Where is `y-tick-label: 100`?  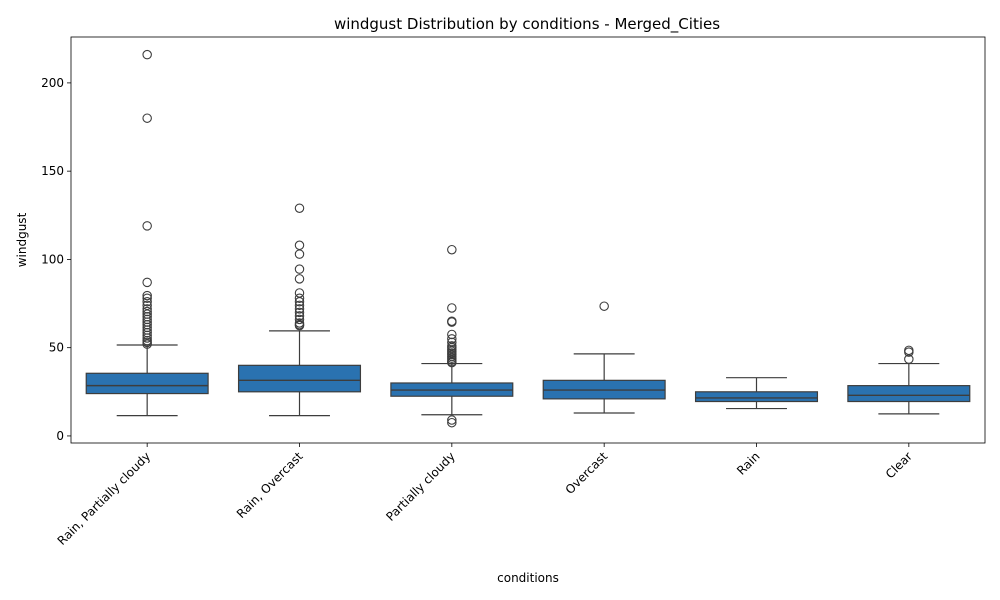 y-tick-label: 100 is located at coordinates (52, 259).